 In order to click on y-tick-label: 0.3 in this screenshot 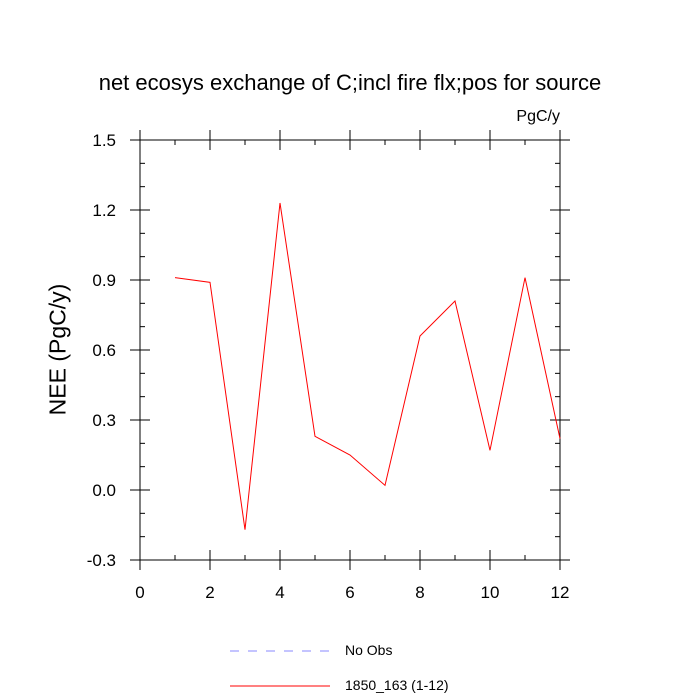, I will do `click(104, 420)`.